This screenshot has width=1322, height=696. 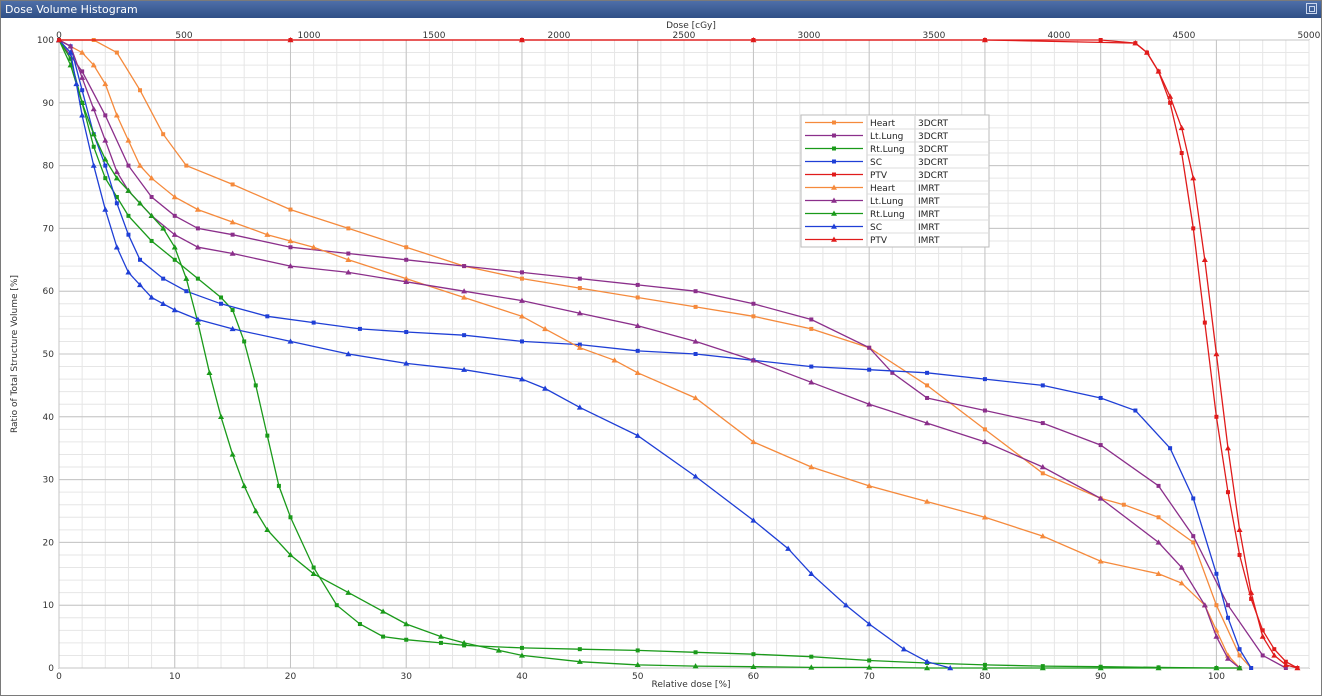 I want to click on legend-series-name: Heart, so click(x=883, y=189).